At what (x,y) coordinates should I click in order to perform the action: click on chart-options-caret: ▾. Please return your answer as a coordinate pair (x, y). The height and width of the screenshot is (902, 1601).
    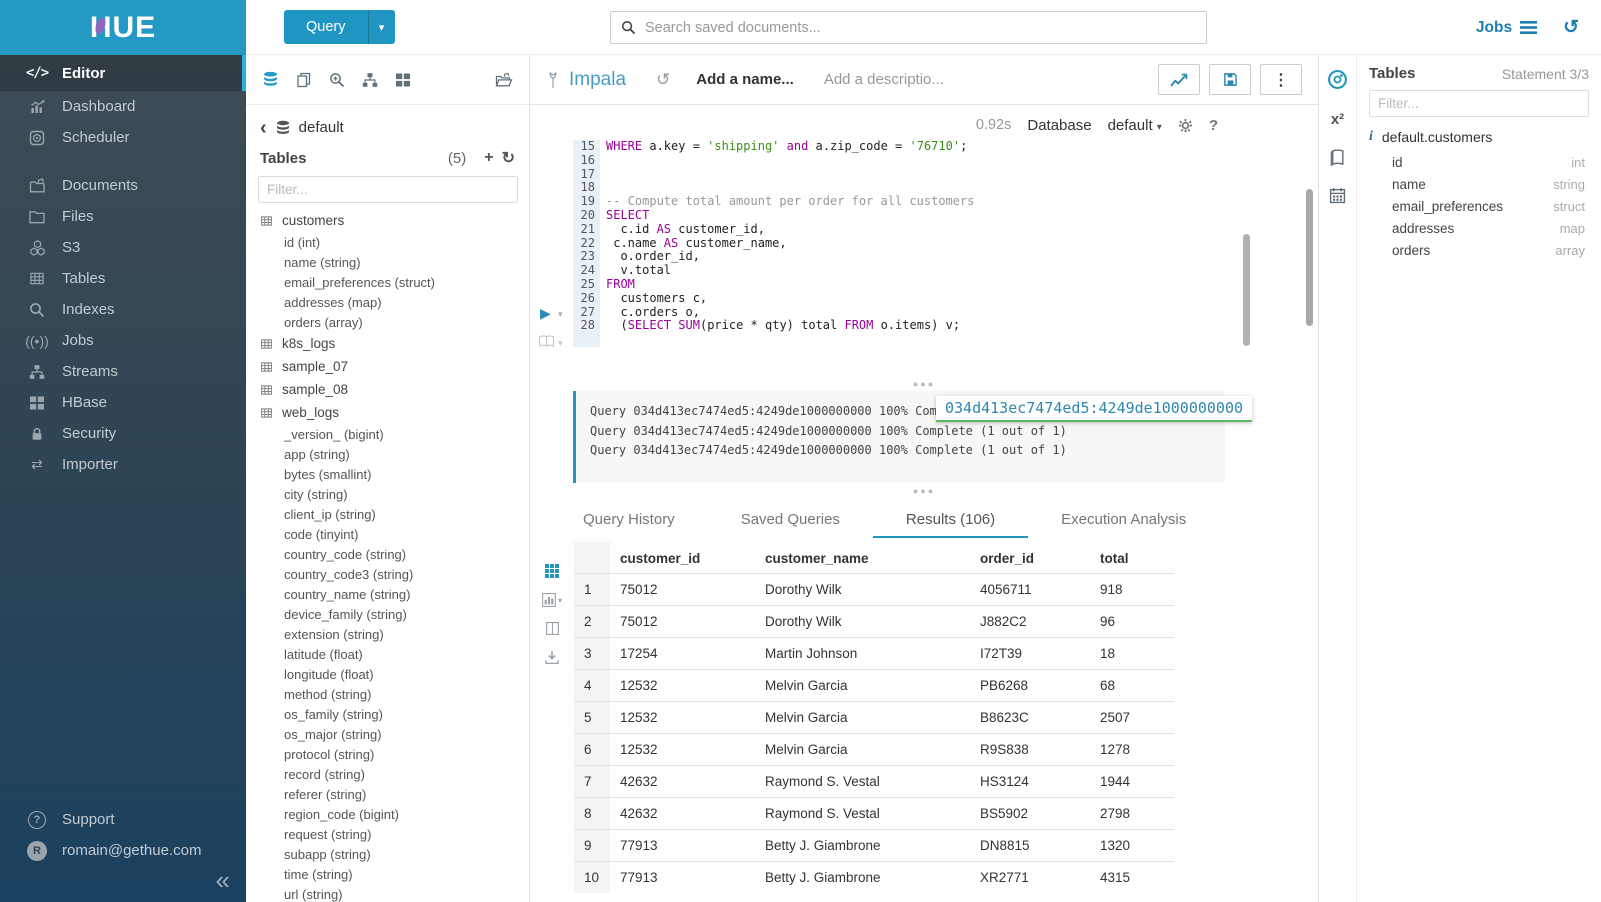
    Looking at the image, I should click on (559, 600).